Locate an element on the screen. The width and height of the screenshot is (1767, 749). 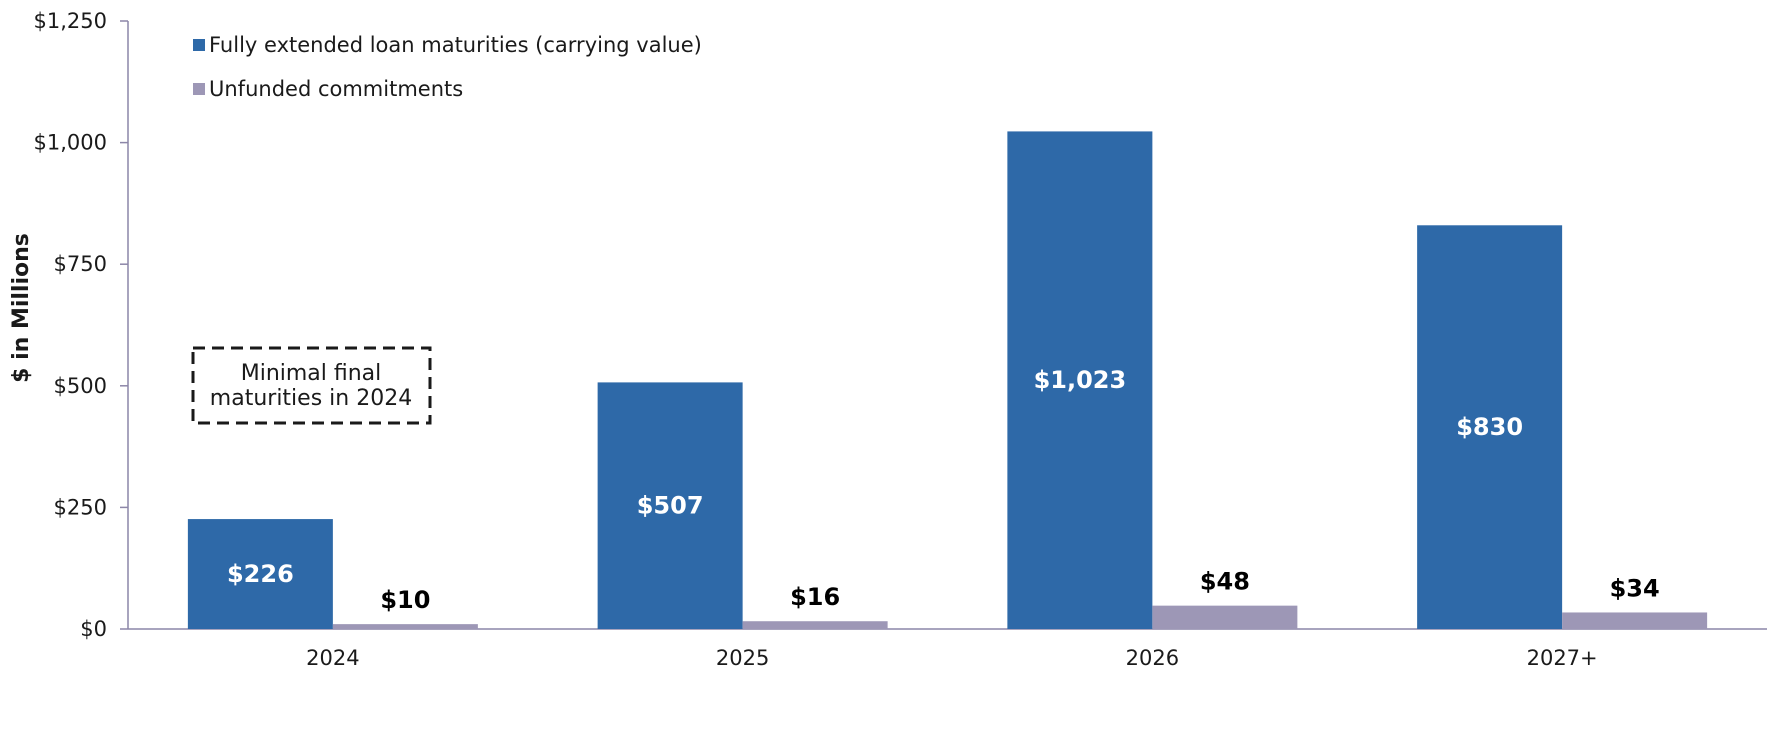
data-label: $10 is located at coordinates (405, 600).